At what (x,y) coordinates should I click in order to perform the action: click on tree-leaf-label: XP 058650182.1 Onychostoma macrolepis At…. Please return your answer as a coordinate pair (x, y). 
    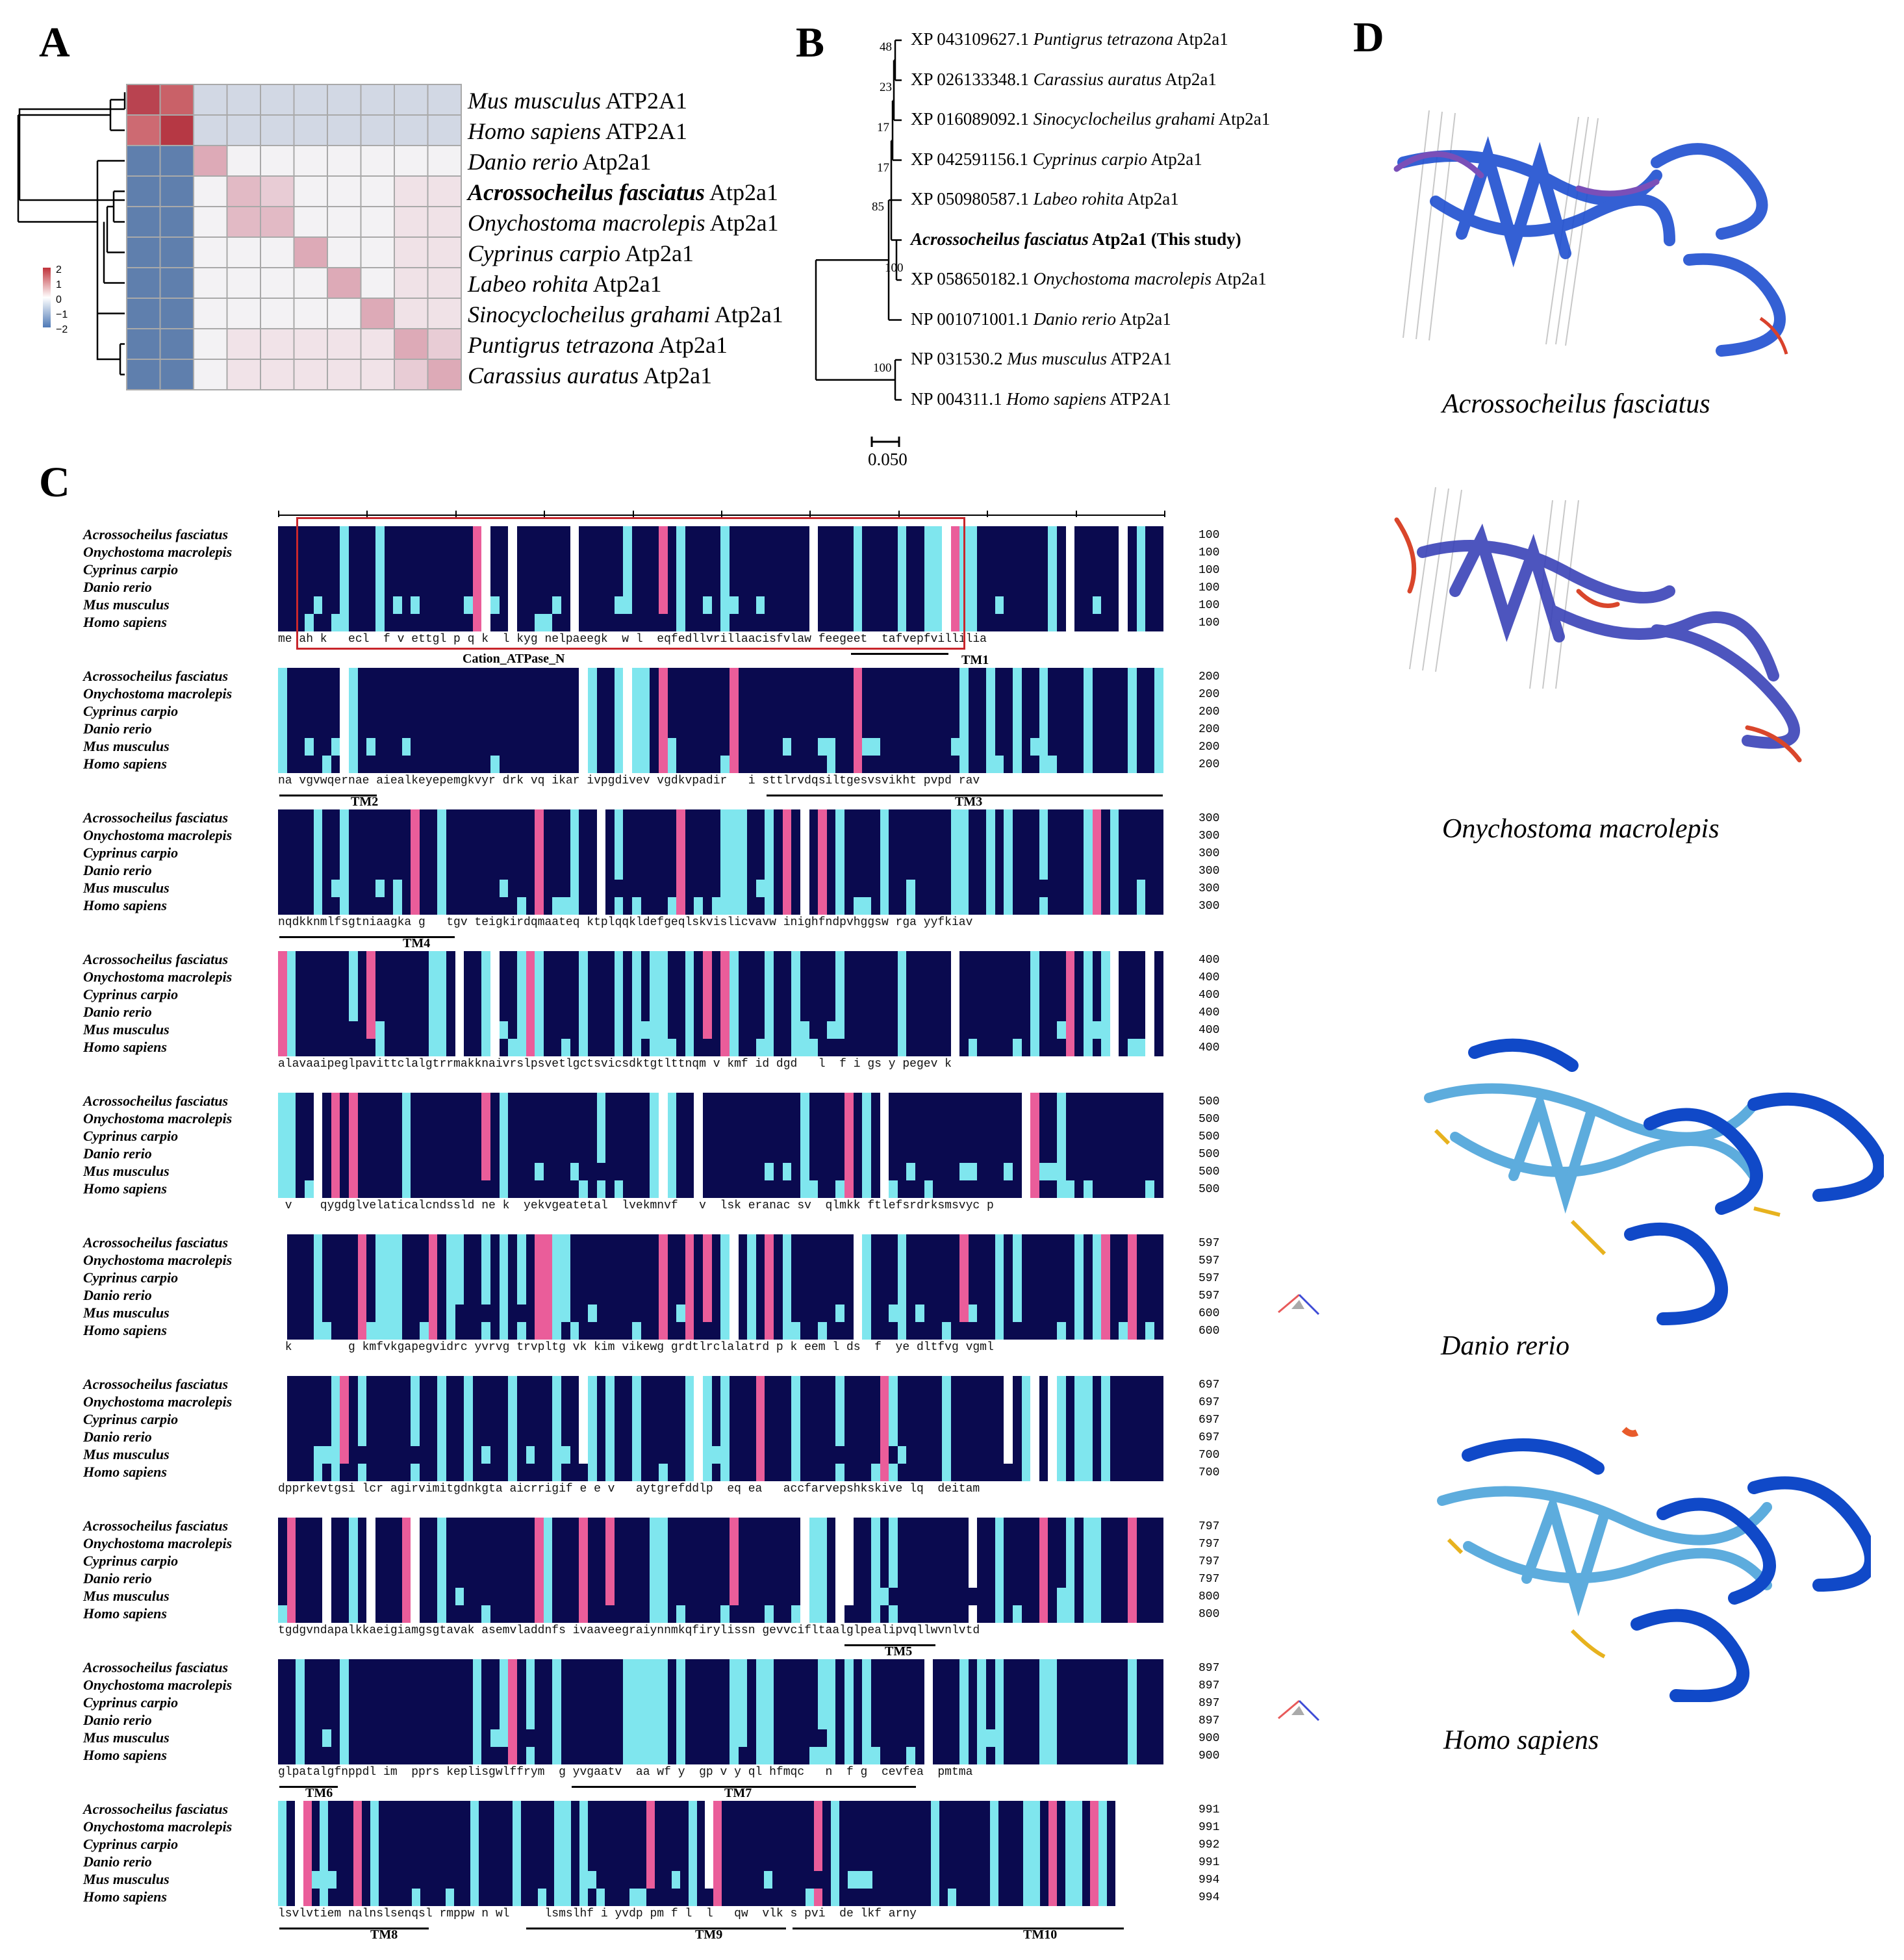
    Looking at the image, I should click on (1089, 279).